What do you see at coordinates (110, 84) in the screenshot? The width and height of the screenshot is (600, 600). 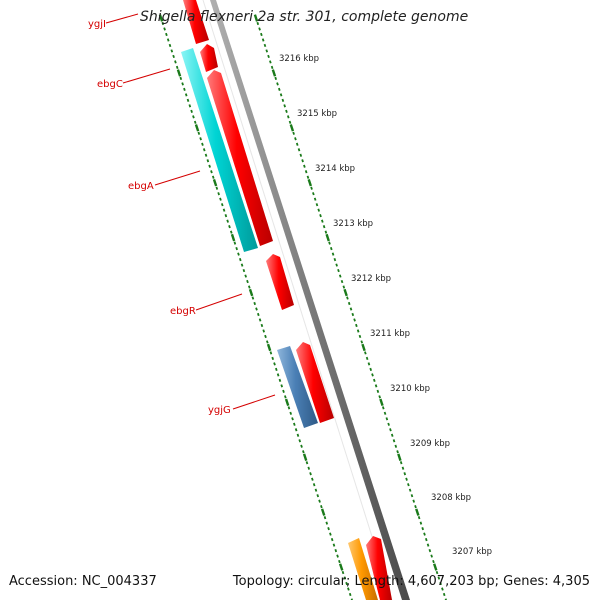 I see `gene-label-ebgC: ebgC` at bounding box center [110, 84].